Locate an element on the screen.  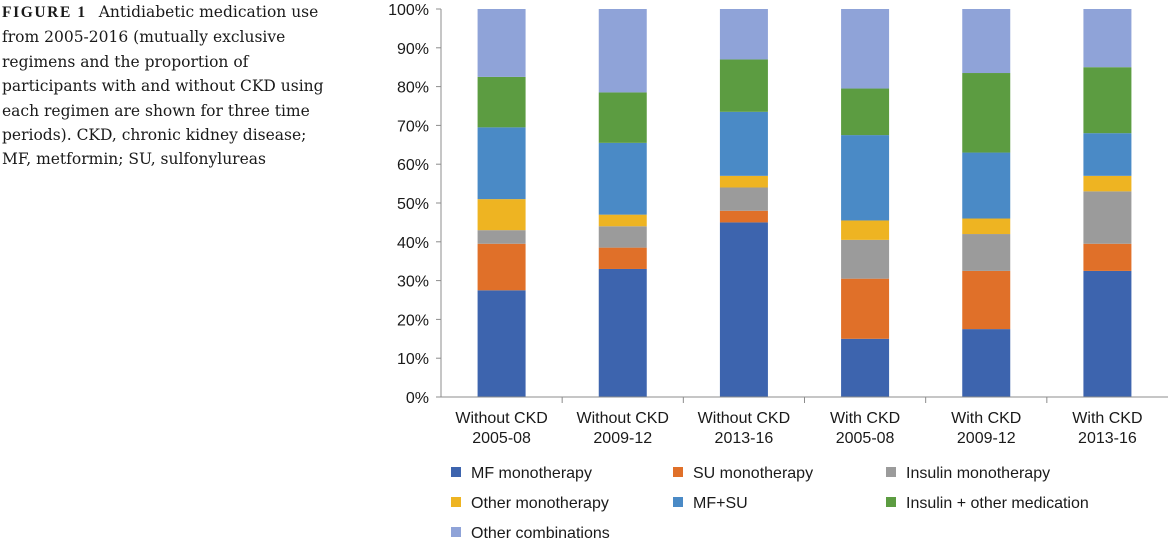
y-tick-label: 50% is located at coordinates (413, 204).